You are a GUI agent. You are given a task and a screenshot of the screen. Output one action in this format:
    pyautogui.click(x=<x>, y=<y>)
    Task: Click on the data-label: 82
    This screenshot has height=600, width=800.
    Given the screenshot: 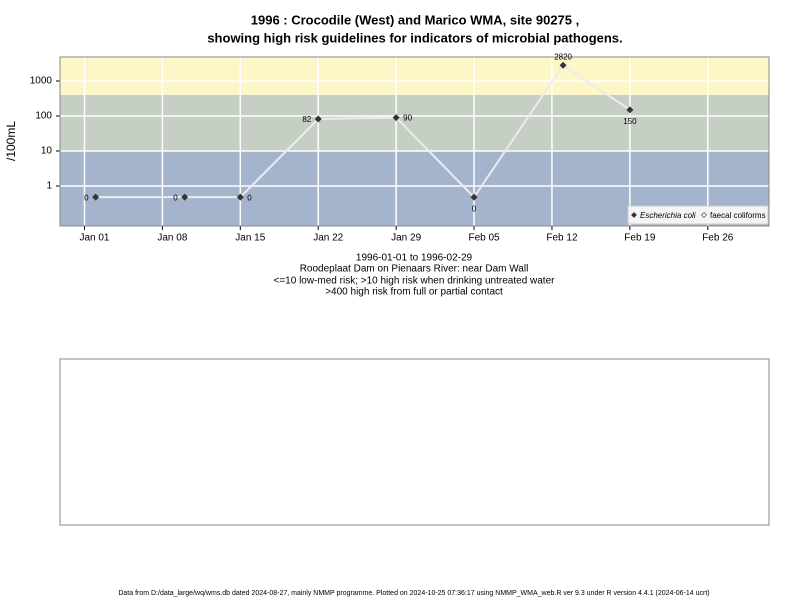 What is the action you would take?
    pyautogui.click(x=306, y=119)
    